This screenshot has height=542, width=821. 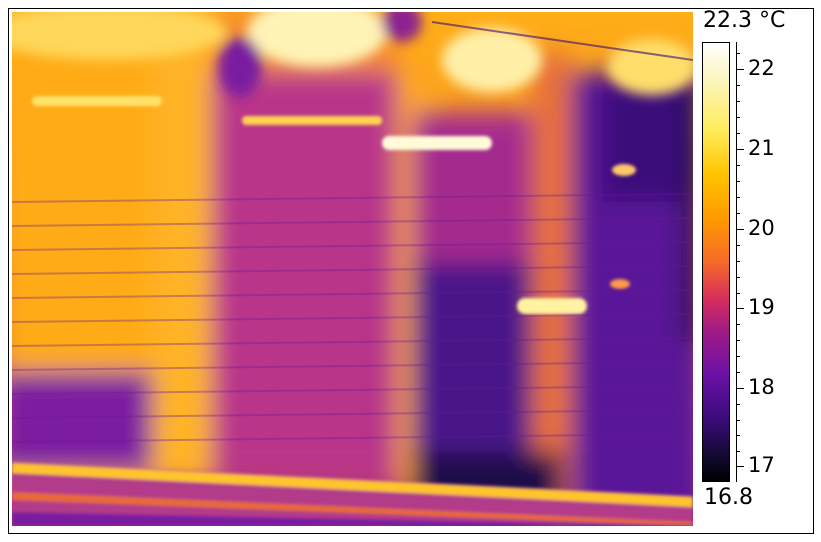 What do you see at coordinates (761, 228) in the screenshot?
I see `scale-tick-label: 20` at bounding box center [761, 228].